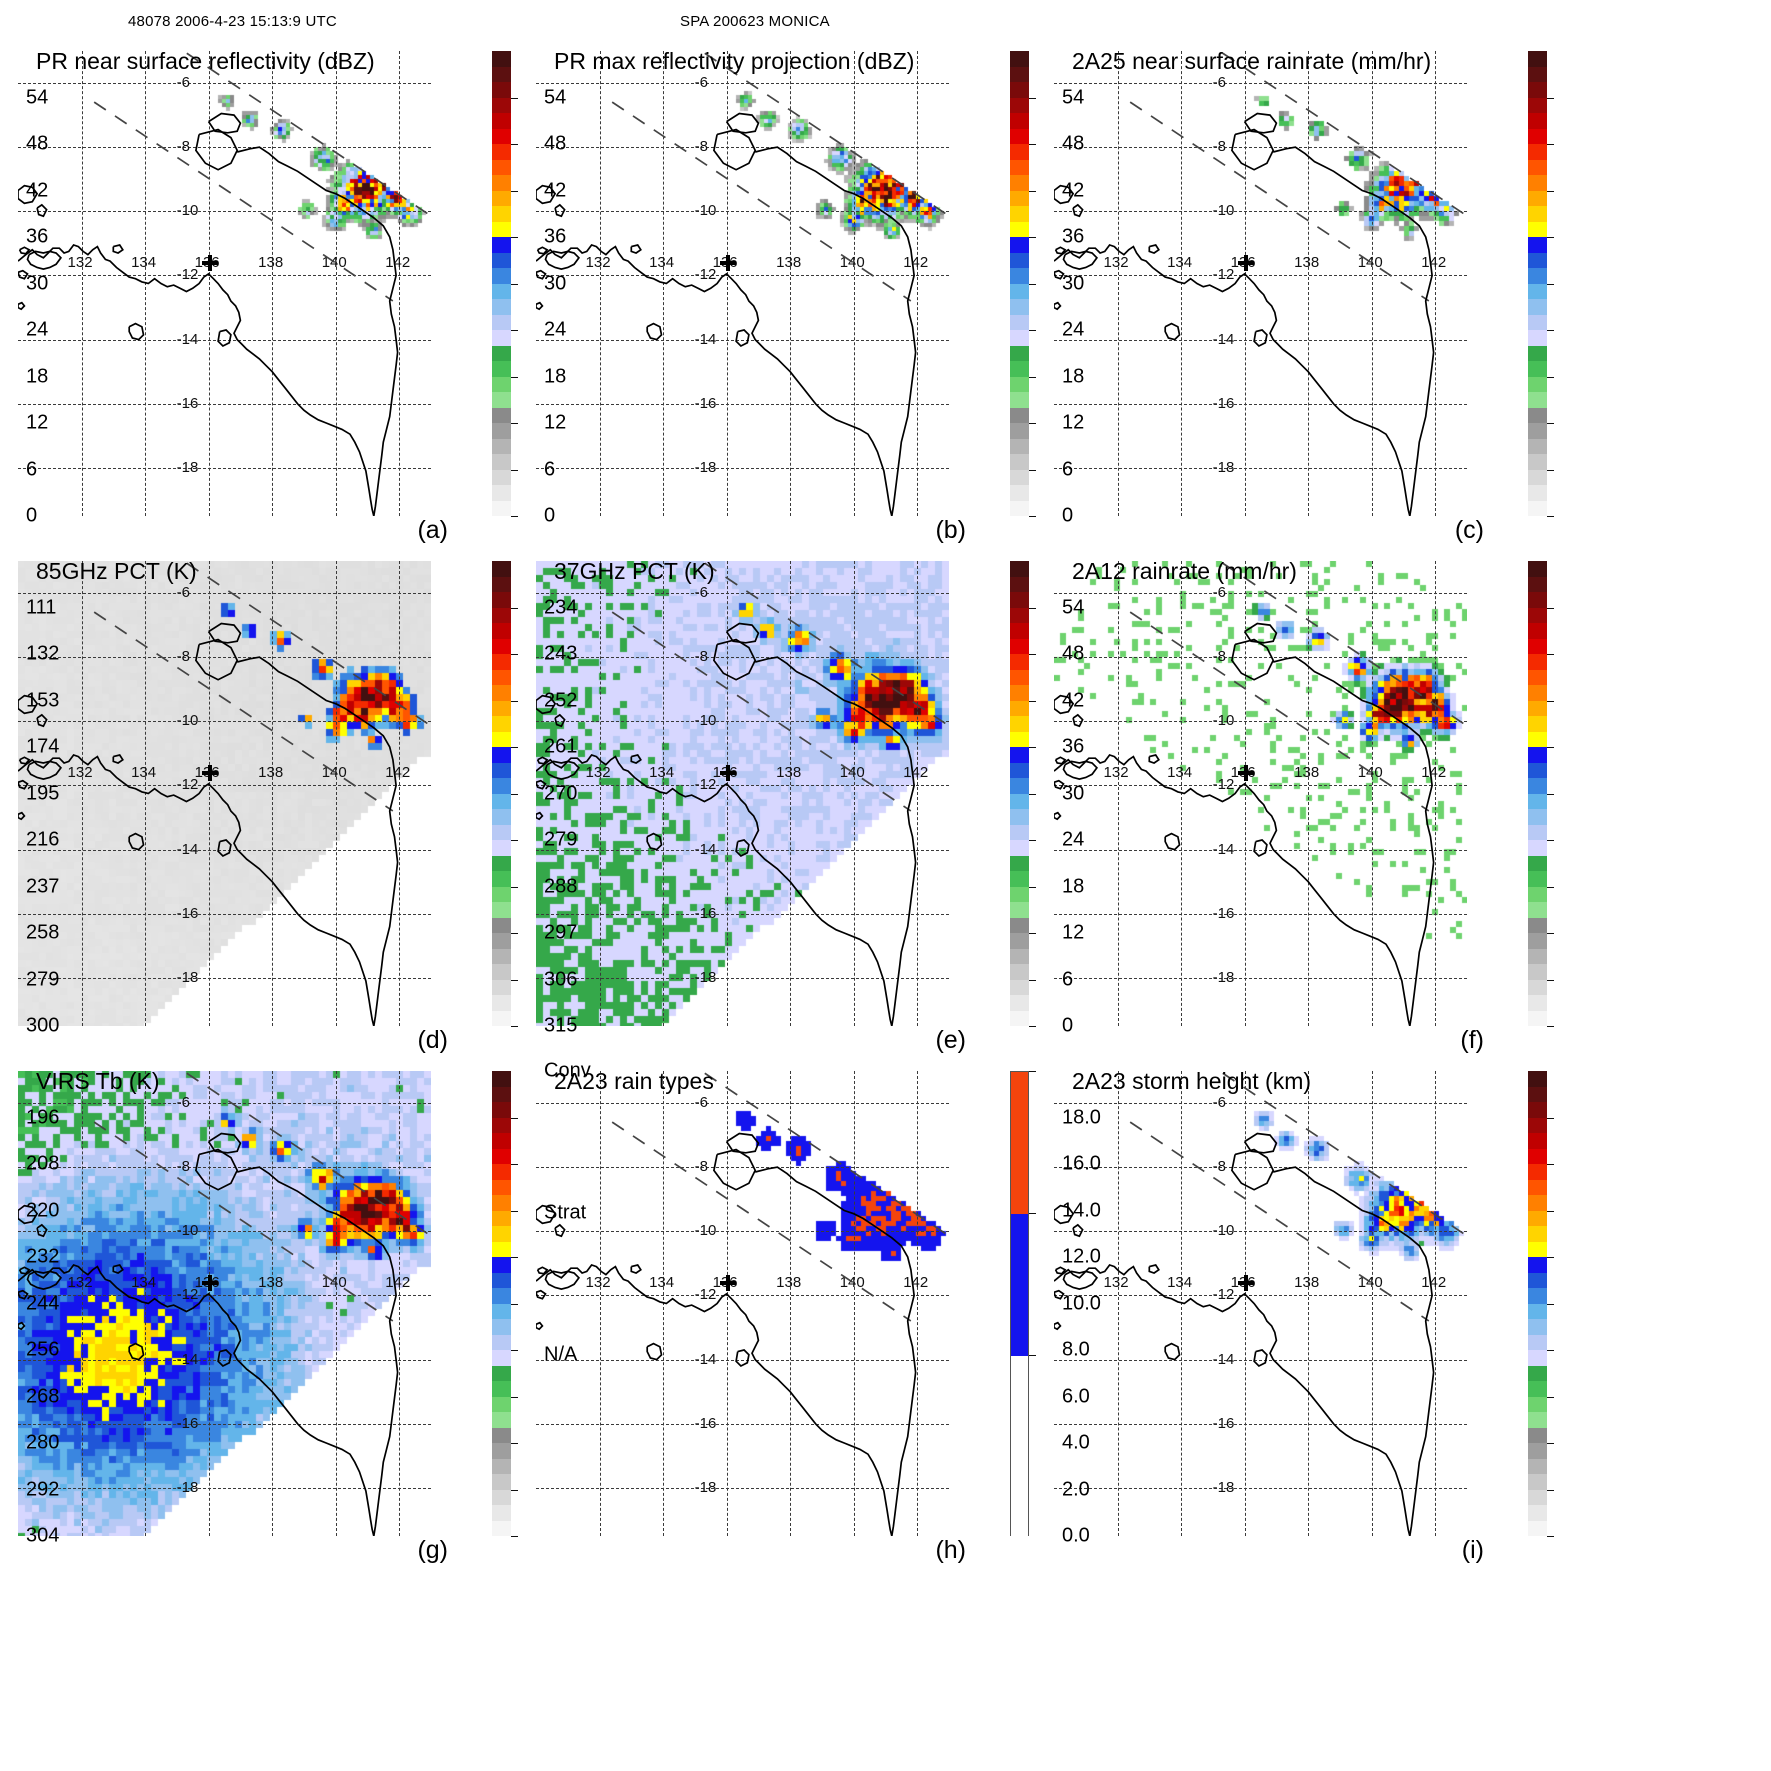  I want to click on colorbar-label: 18, so click(37, 376).